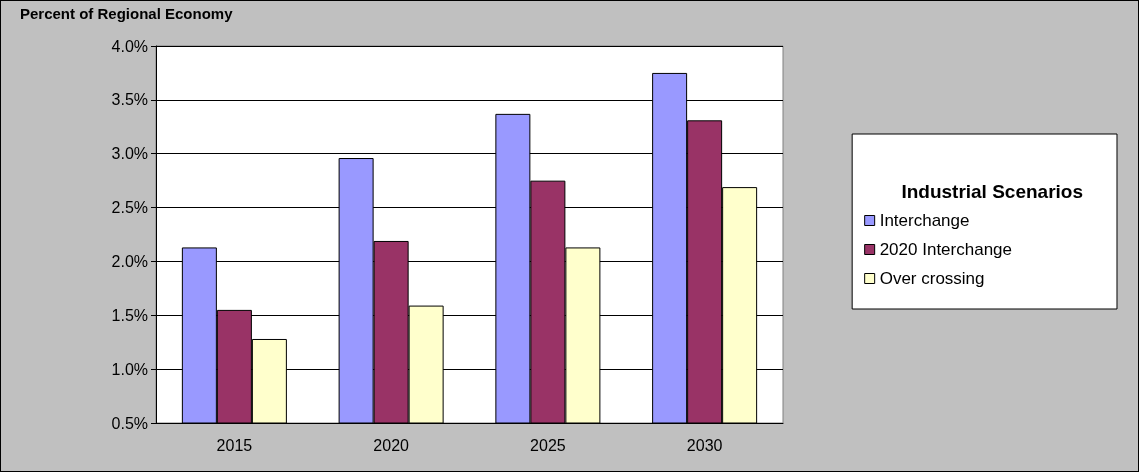  What do you see at coordinates (946, 249) in the screenshot?
I see `legend-label: 2020 Interchange` at bounding box center [946, 249].